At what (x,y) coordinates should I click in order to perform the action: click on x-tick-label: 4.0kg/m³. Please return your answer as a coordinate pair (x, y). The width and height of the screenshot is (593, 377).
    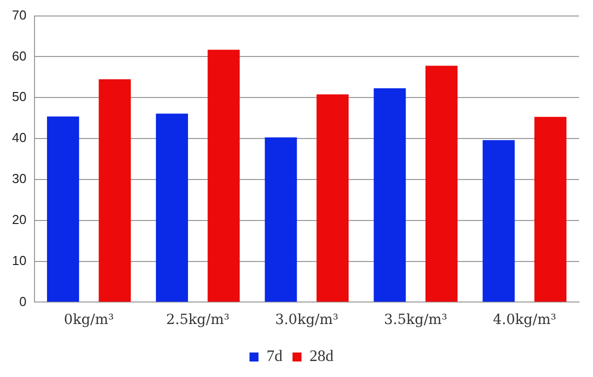
    Looking at the image, I should click on (524, 320).